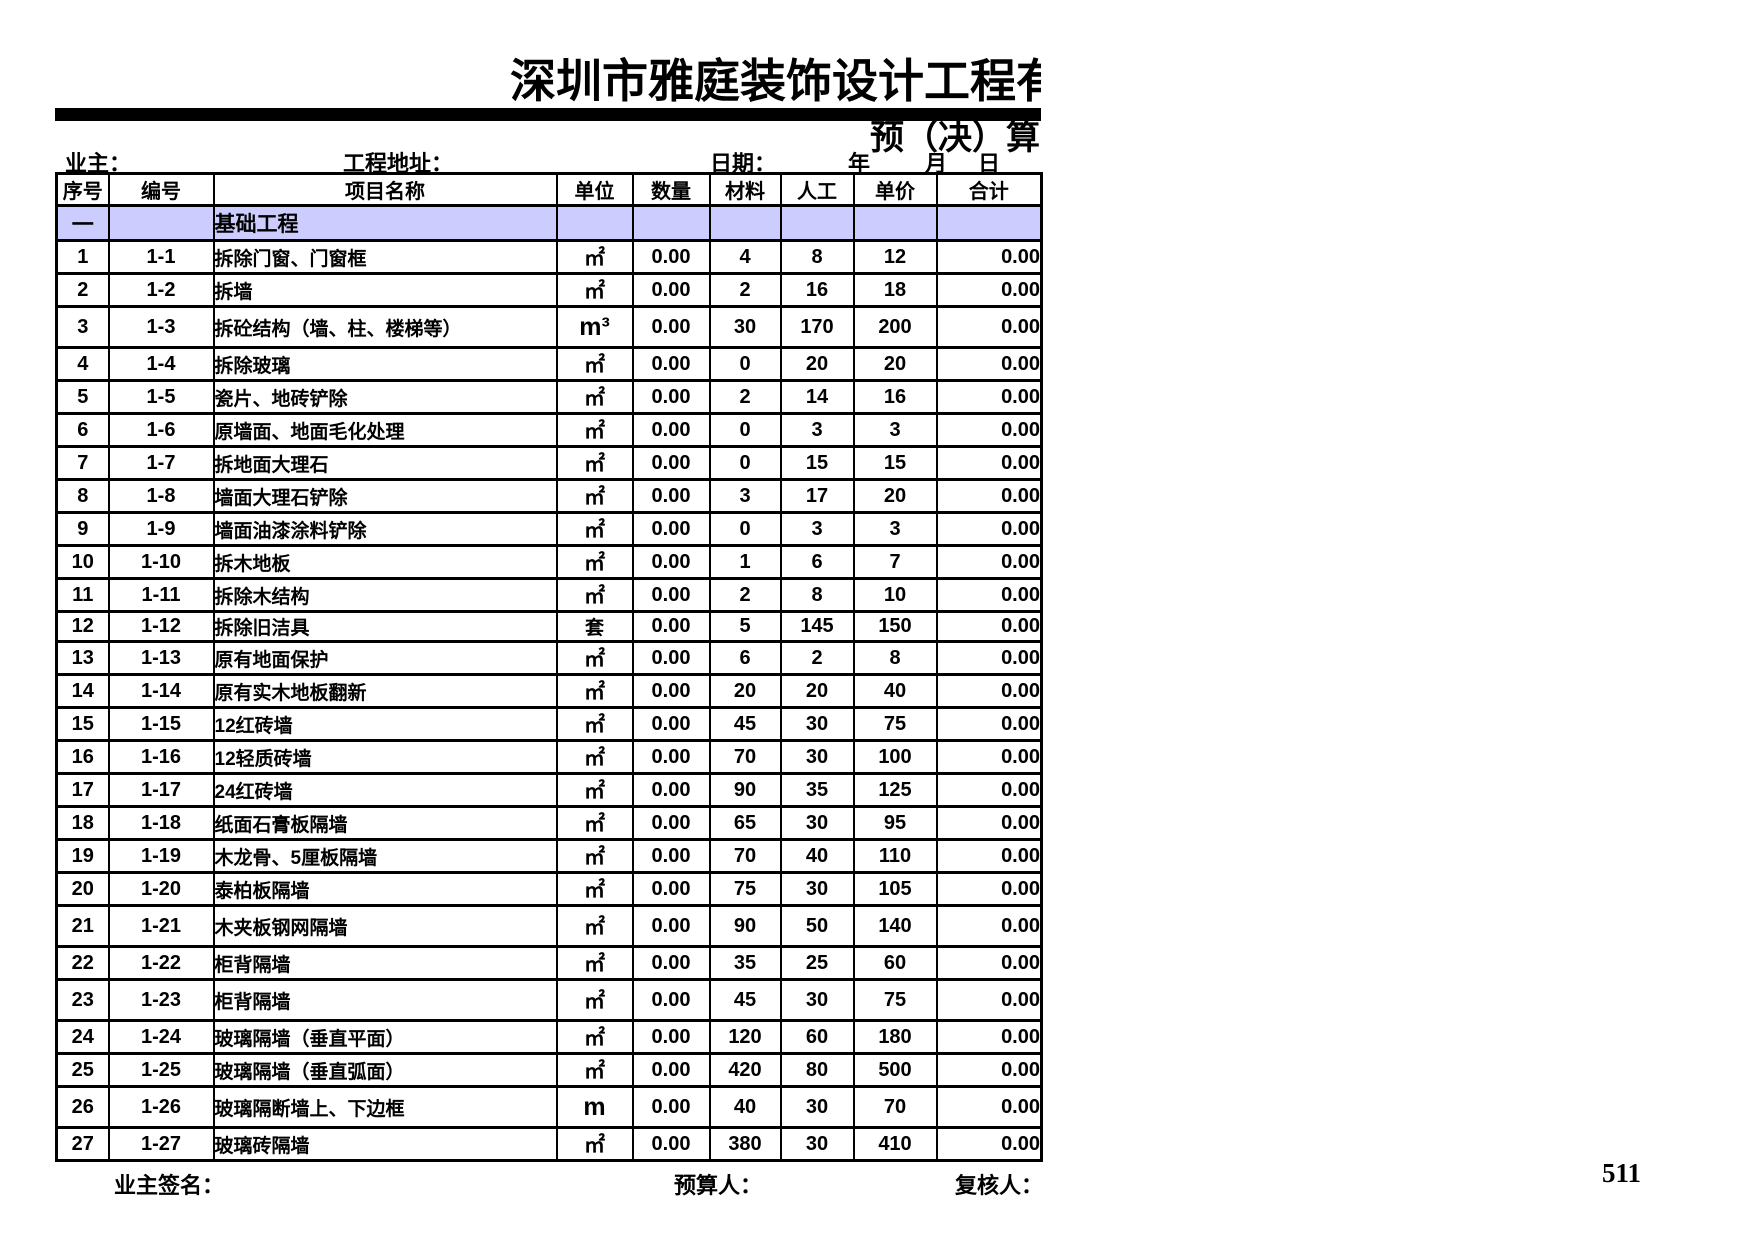  I want to click on cell-unit-price: 125, so click(895, 790).